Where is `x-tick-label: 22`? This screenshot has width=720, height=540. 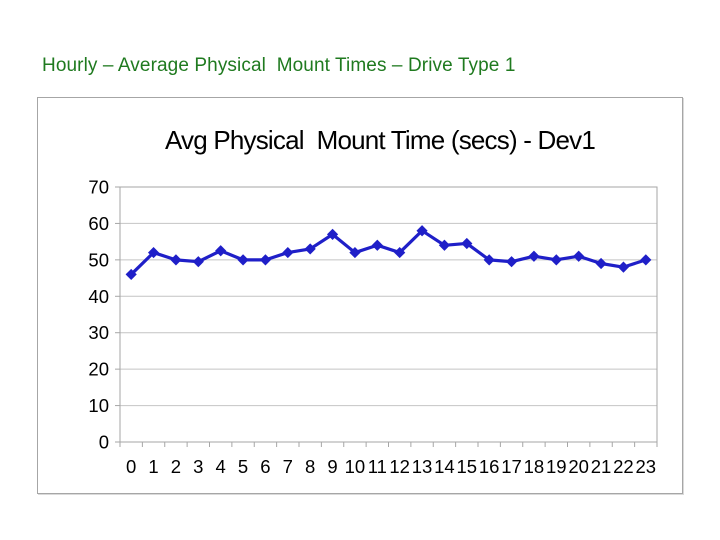 x-tick-label: 22 is located at coordinates (623, 466).